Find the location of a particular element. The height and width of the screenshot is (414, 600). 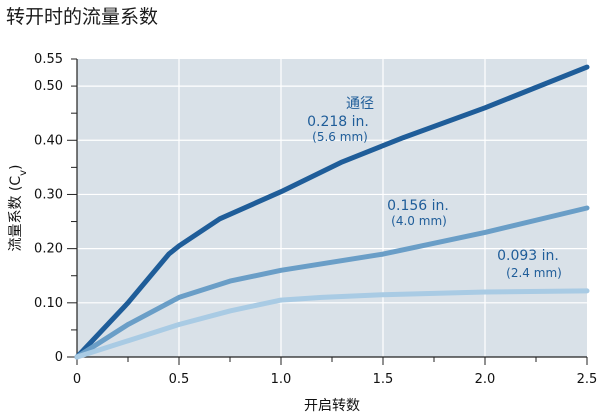

annotation-series-1-line-1: 通径 is located at coordinates (360, 104).